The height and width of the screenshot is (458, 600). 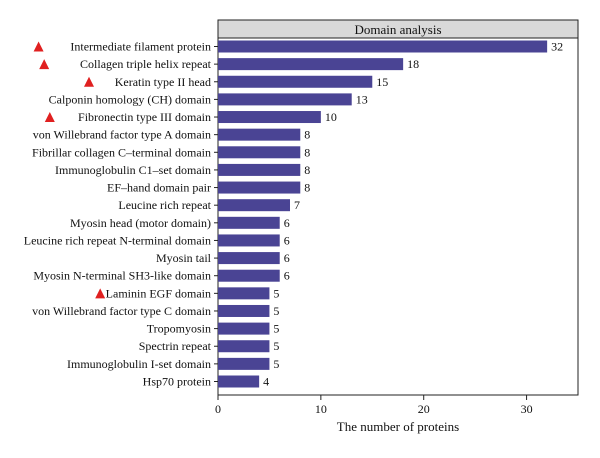 I want to click on category-label: Hsp70 protein, so click(x=177, y=382).